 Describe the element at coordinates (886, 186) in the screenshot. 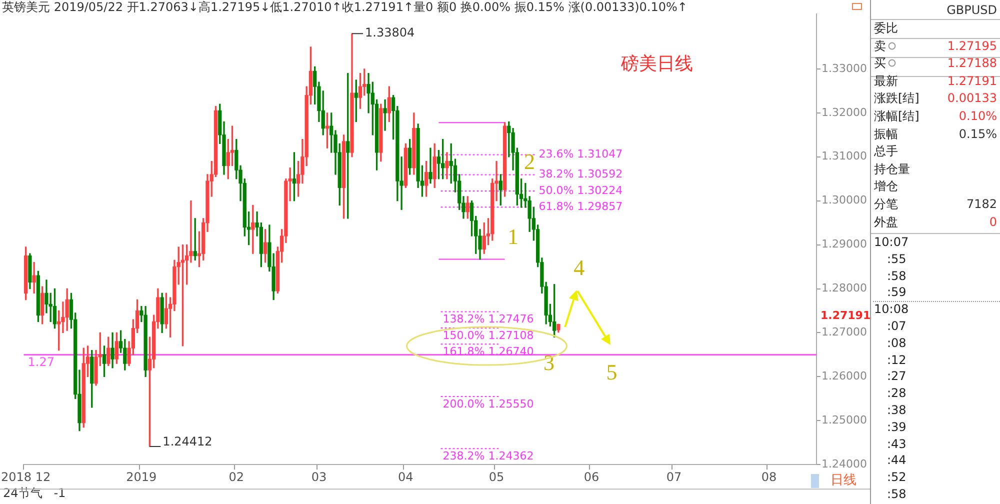

I see `category-label: 增仓` at that location.